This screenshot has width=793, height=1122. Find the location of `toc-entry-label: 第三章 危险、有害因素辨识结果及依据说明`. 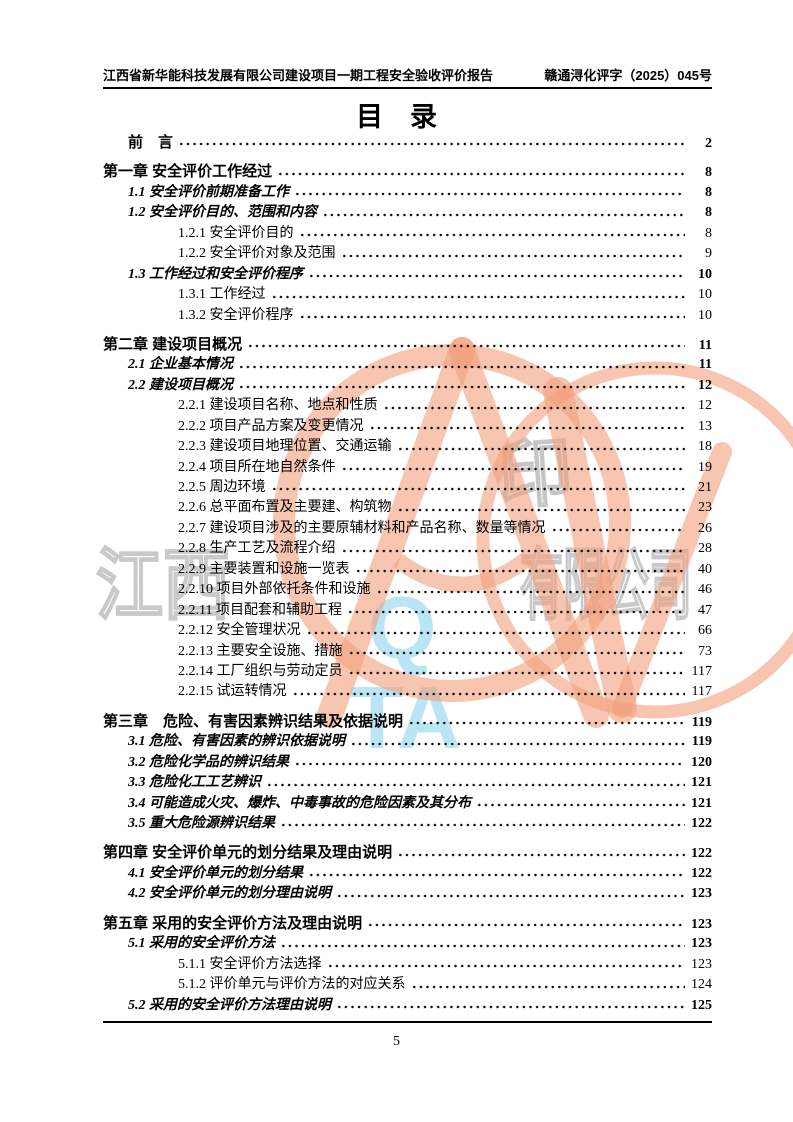

toc-entry-label: 第三章 危险、有害因素辨识结果及依据说明 is located at coordinates (253, 721).